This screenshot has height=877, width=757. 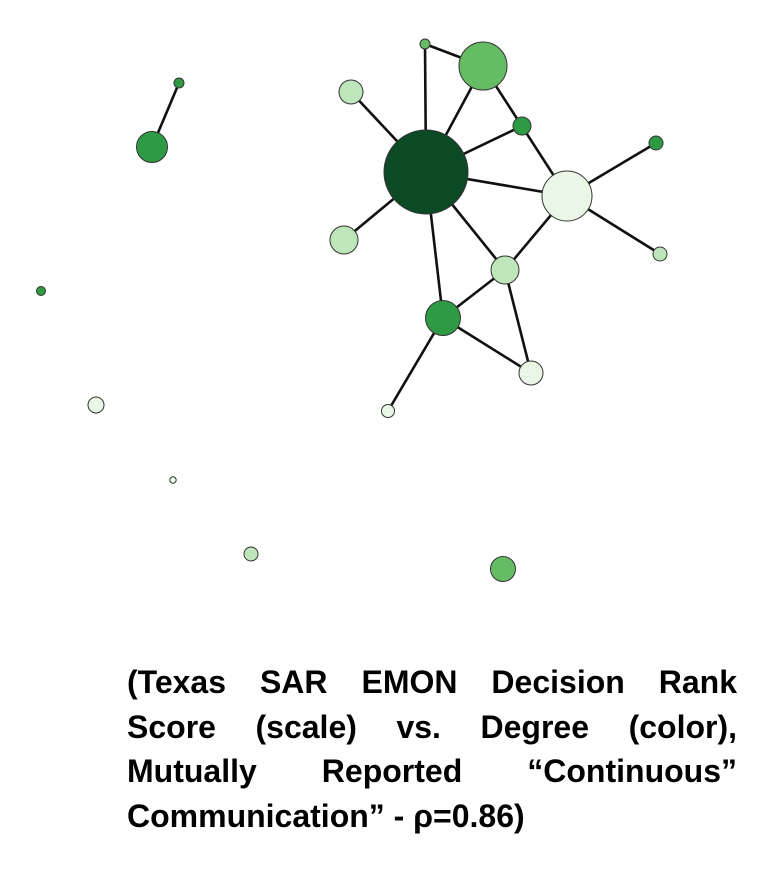 I want to click on caption-line-2: Score (scale) vs. Degree (color),, so click(x=432, y=726).